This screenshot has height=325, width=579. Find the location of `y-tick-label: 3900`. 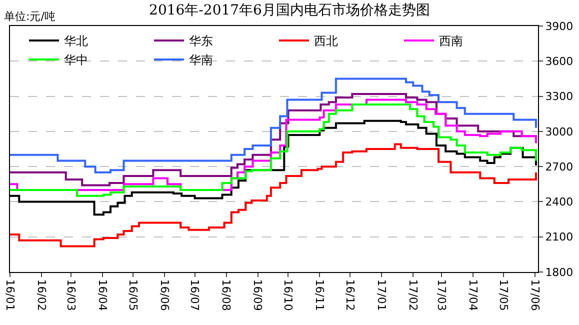

y-tick-label: 3900 is located at coordinates (559, 26).